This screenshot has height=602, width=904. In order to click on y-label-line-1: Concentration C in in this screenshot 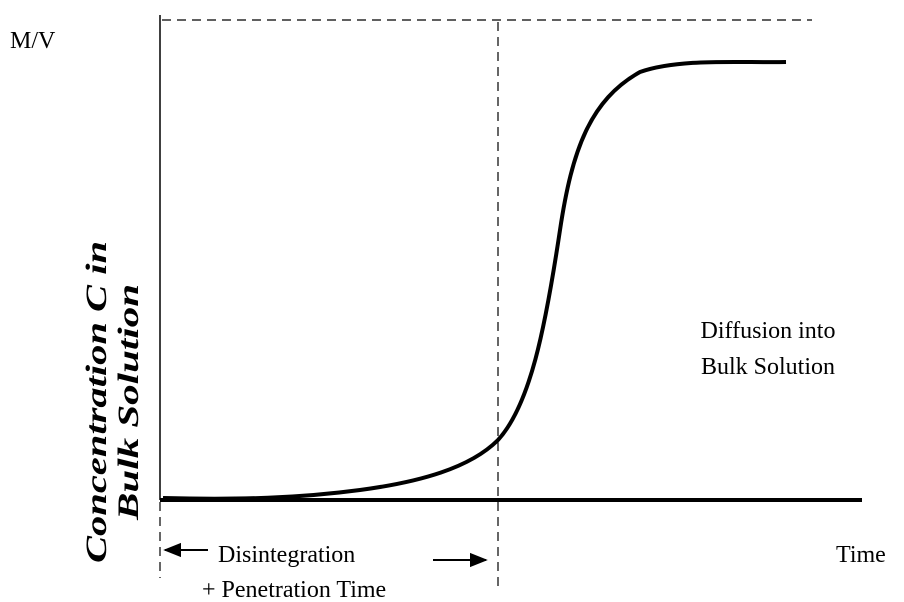, I will do `click(96, 402)`.